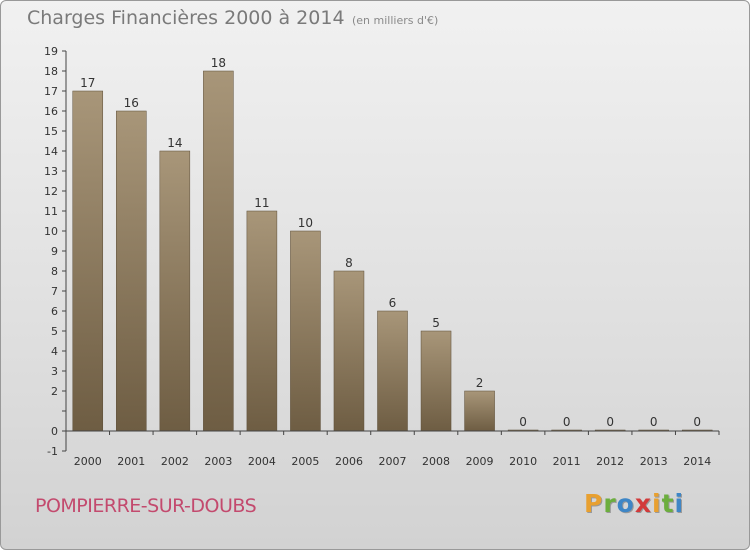 The image size is (750, 550). I want to click on y-tick-label: 19, so click(51, 51).